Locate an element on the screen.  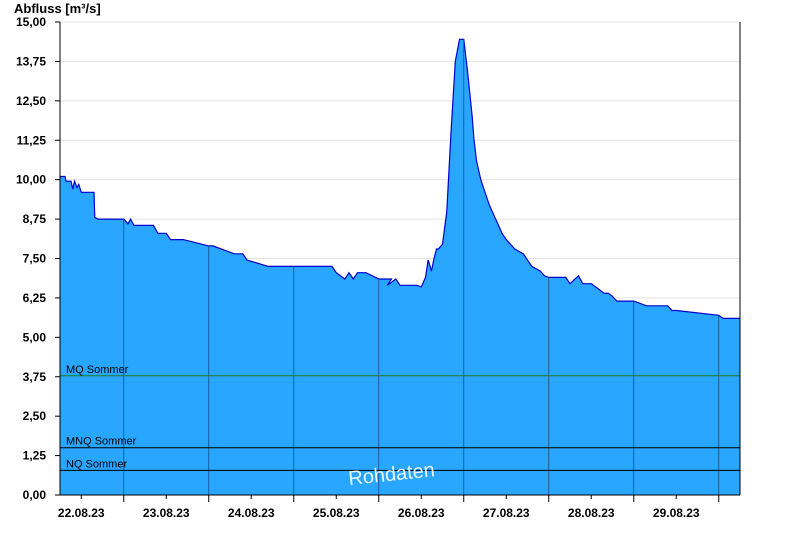
reference-line-label: MNQ Sommer is located at coordinates (101, 442).